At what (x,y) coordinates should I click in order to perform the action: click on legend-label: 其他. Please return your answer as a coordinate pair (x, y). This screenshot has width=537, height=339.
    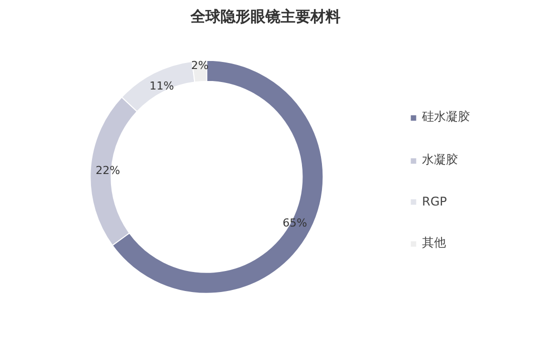
    Looking at the image, I should click on (434, 243).